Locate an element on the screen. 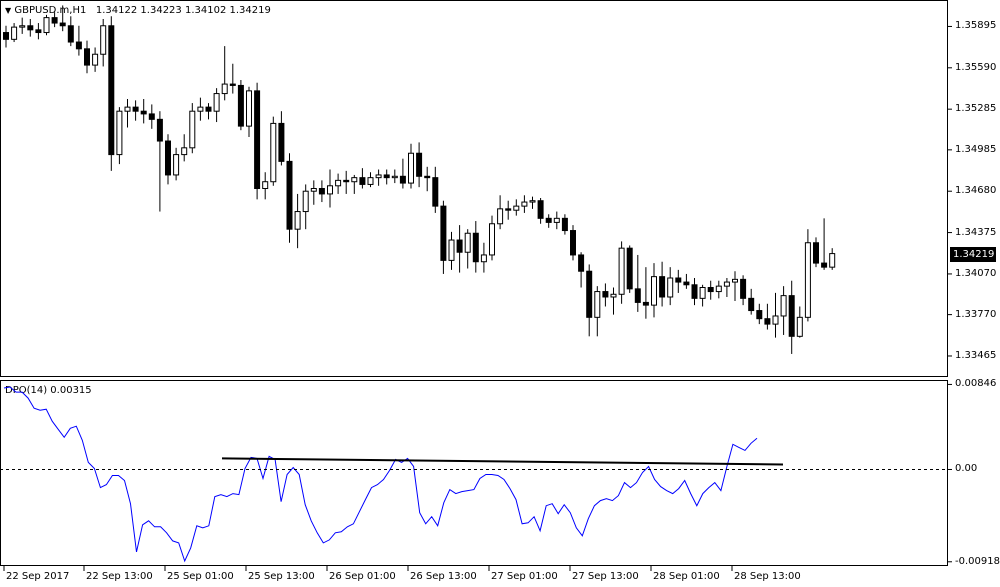 The width and height of the screenshot is (1000, 587). time-axis-label: 25 Sep 13:00 is located at coordinates (281, 576).